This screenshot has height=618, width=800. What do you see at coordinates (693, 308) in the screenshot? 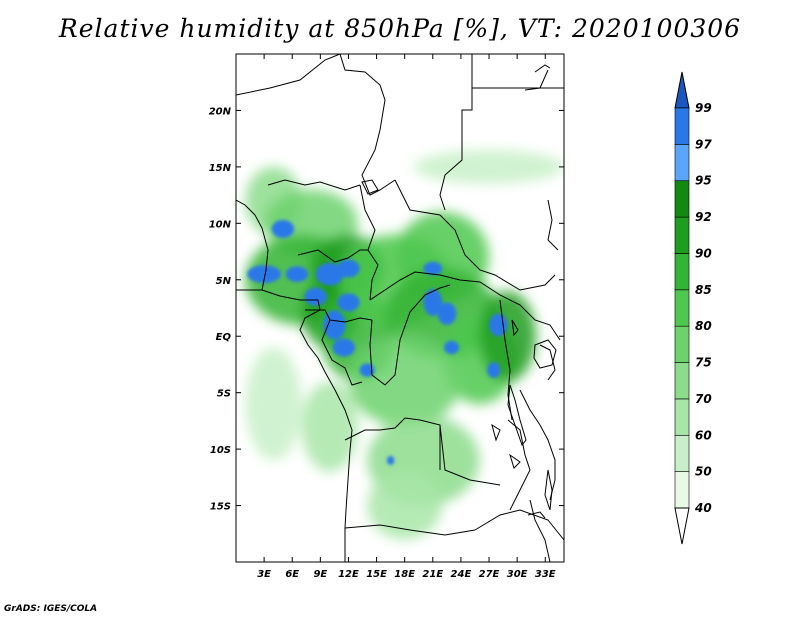
I see `colorbar: 40 50 60 70 75 80 85 90 92 95 97 99` at bounding box center [693, 308].